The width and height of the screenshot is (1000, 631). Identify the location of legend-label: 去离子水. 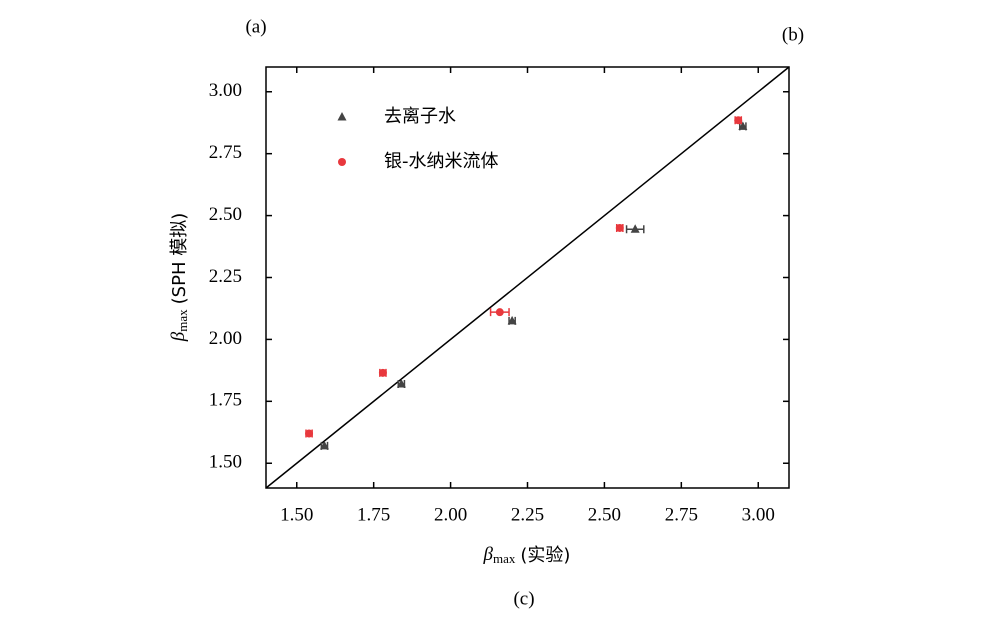
(420, 116).